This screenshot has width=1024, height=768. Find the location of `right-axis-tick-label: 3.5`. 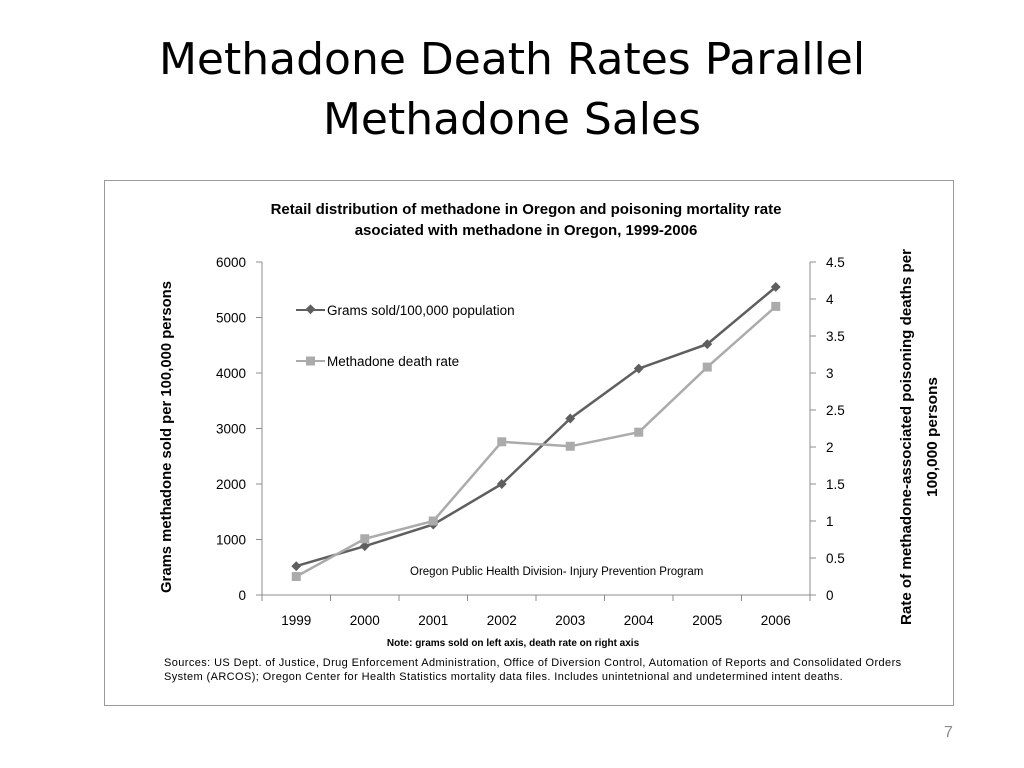

right-axis-tick-label: 3.5 is located at coordinates (835, 336).